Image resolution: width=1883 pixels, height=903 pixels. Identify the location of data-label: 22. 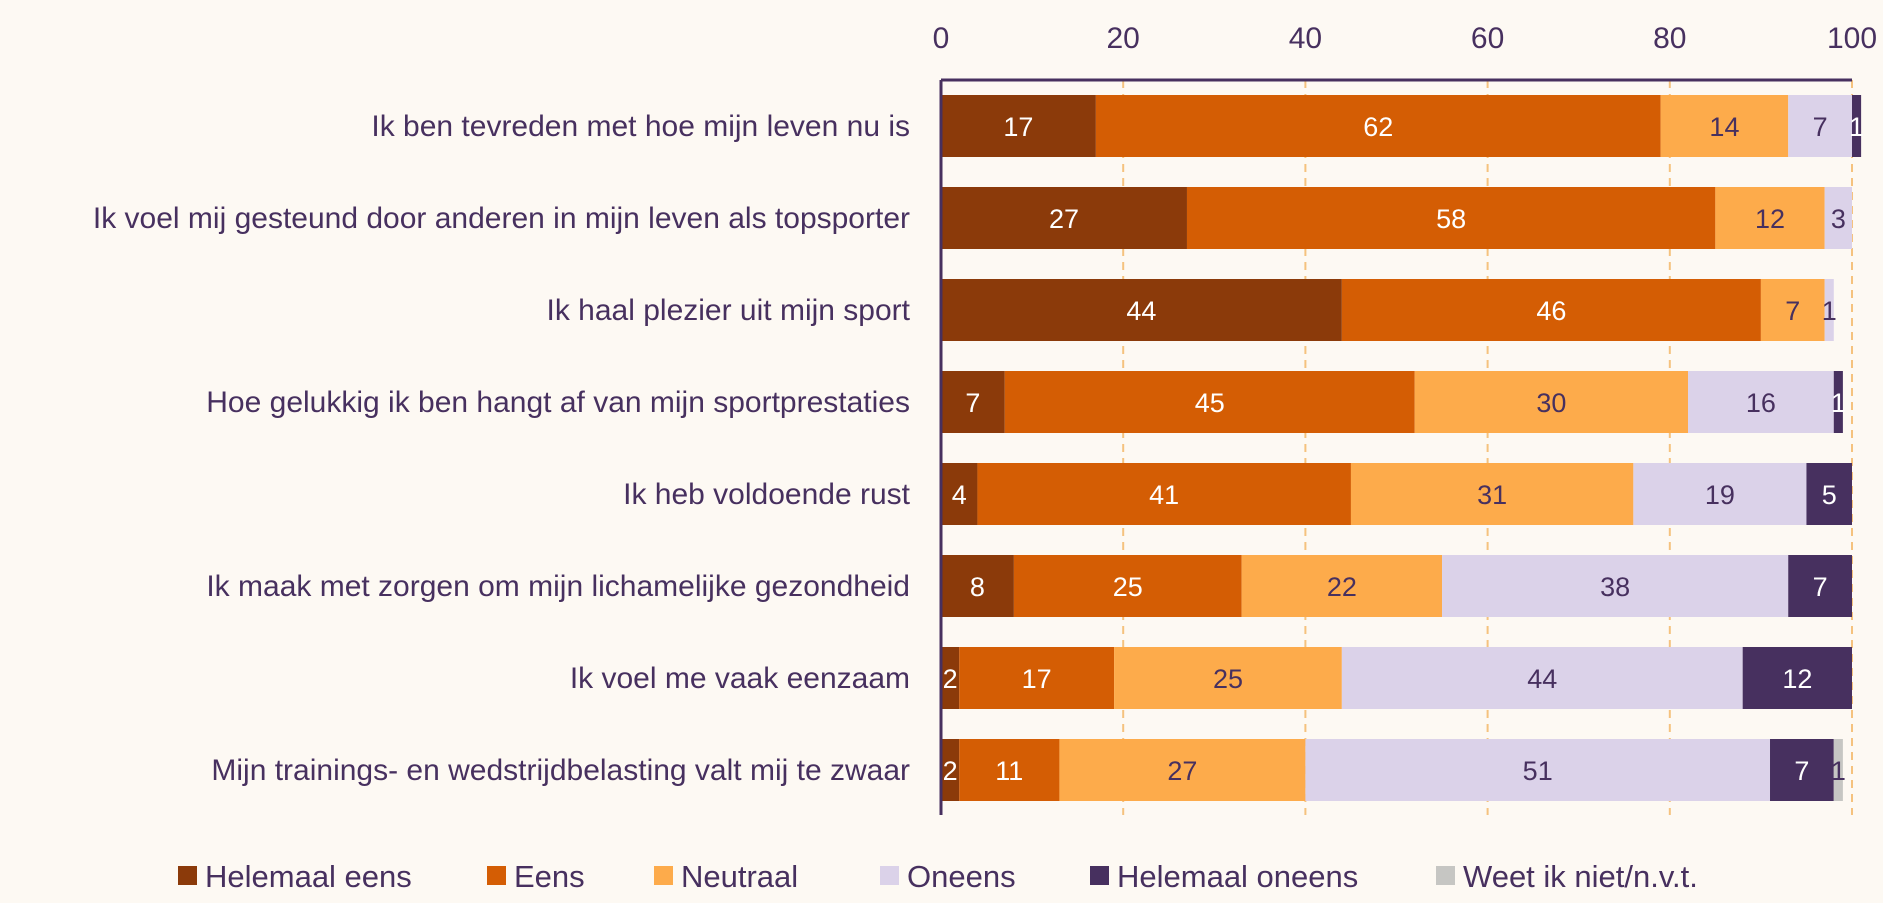
(1342, 587).